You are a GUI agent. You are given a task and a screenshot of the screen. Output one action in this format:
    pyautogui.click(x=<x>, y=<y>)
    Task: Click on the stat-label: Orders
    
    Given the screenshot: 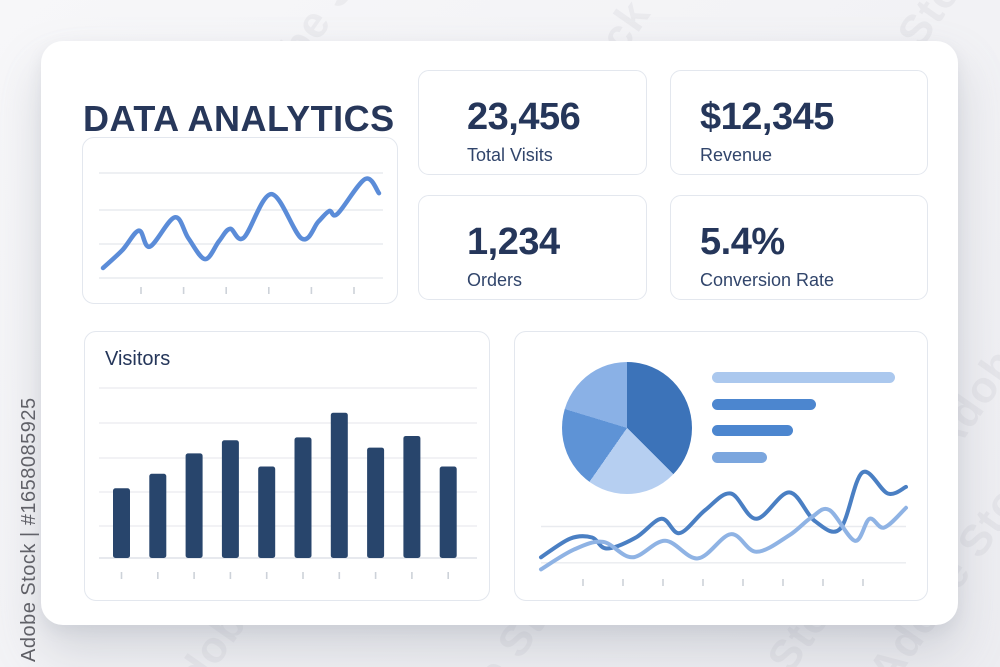 What is the action you would take?
    pyautogui.click(x=495, y=280)
    